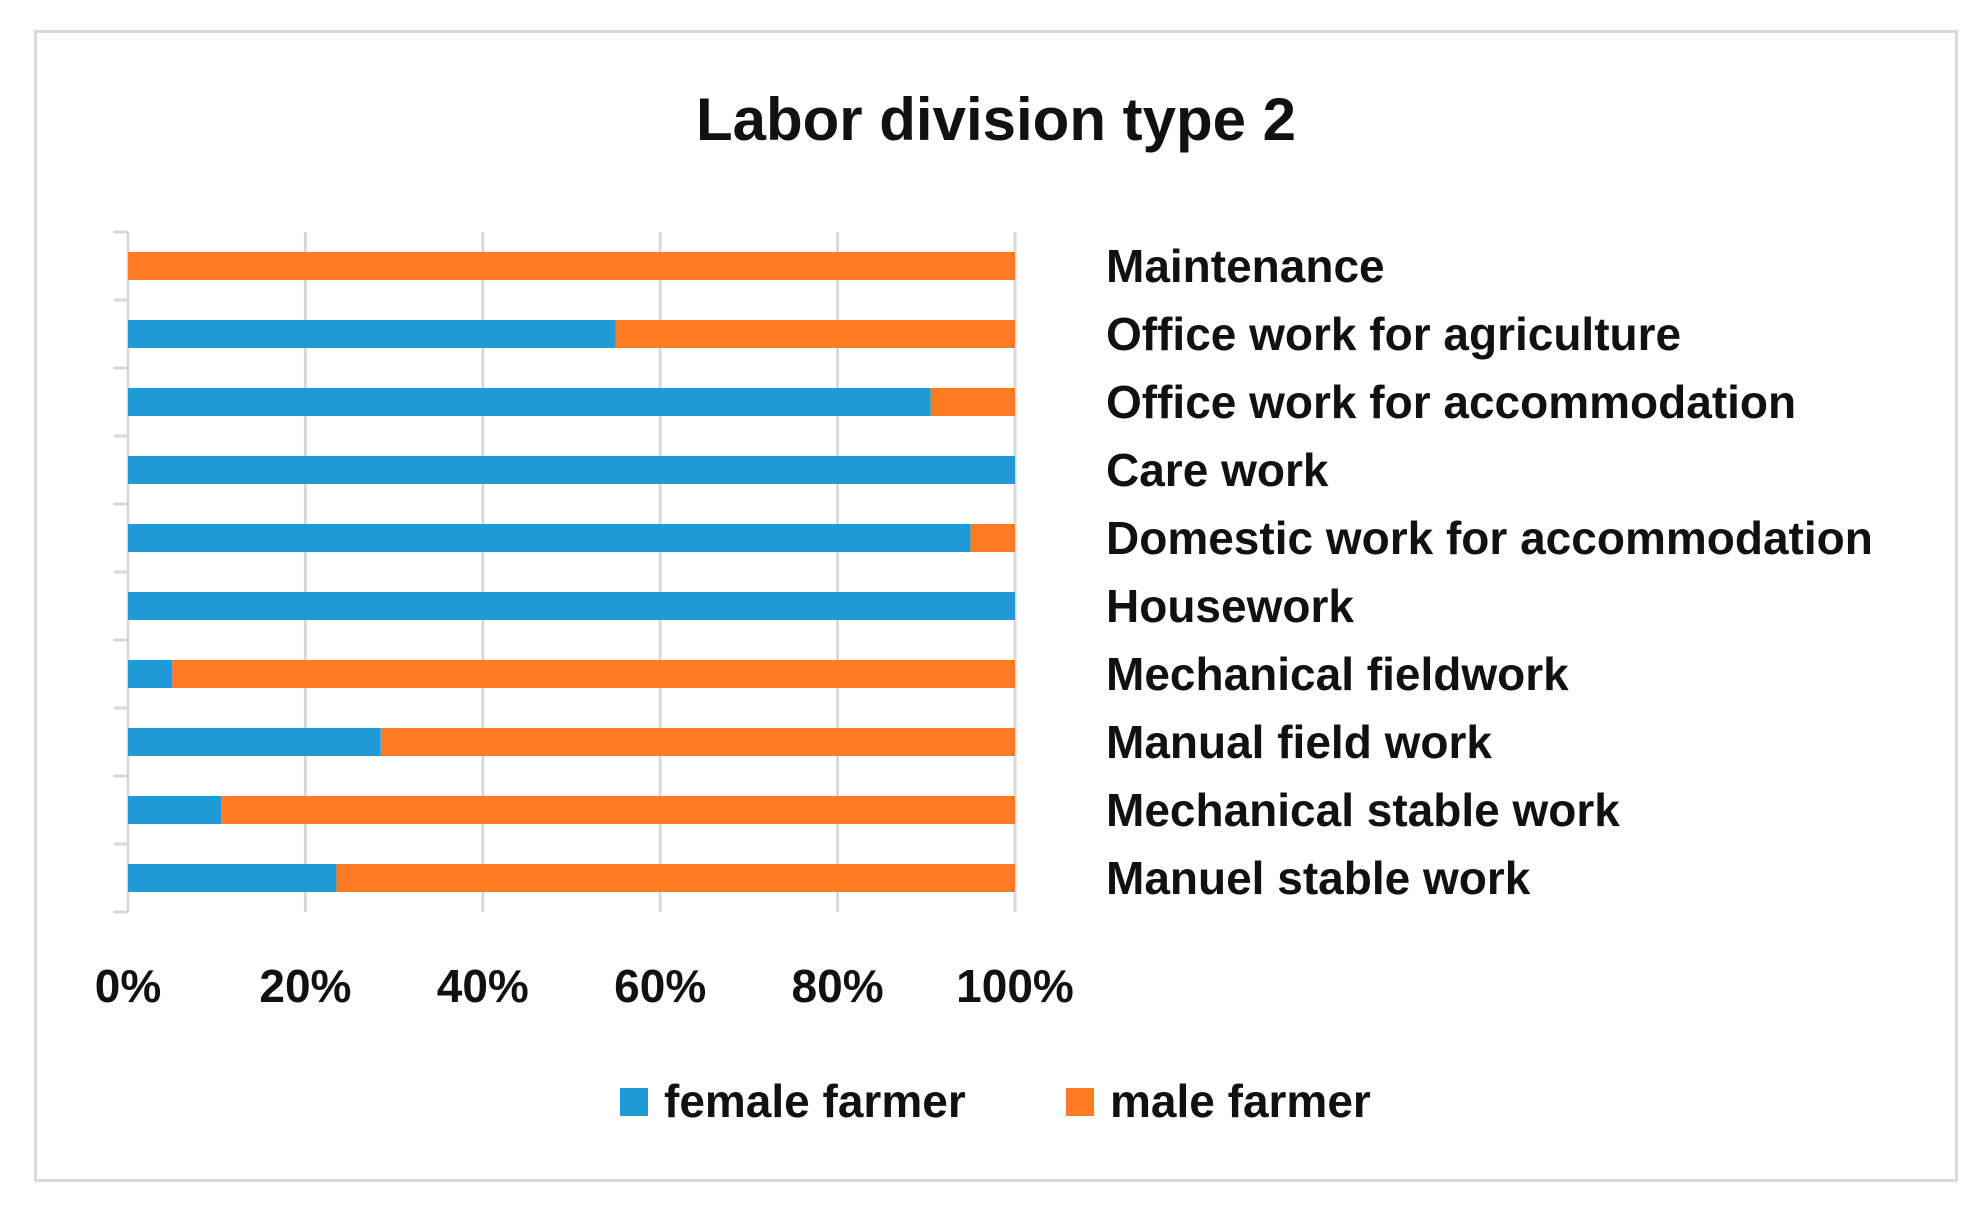  I want to click on category-label: Mechanical stable work, so click(1363, 810).